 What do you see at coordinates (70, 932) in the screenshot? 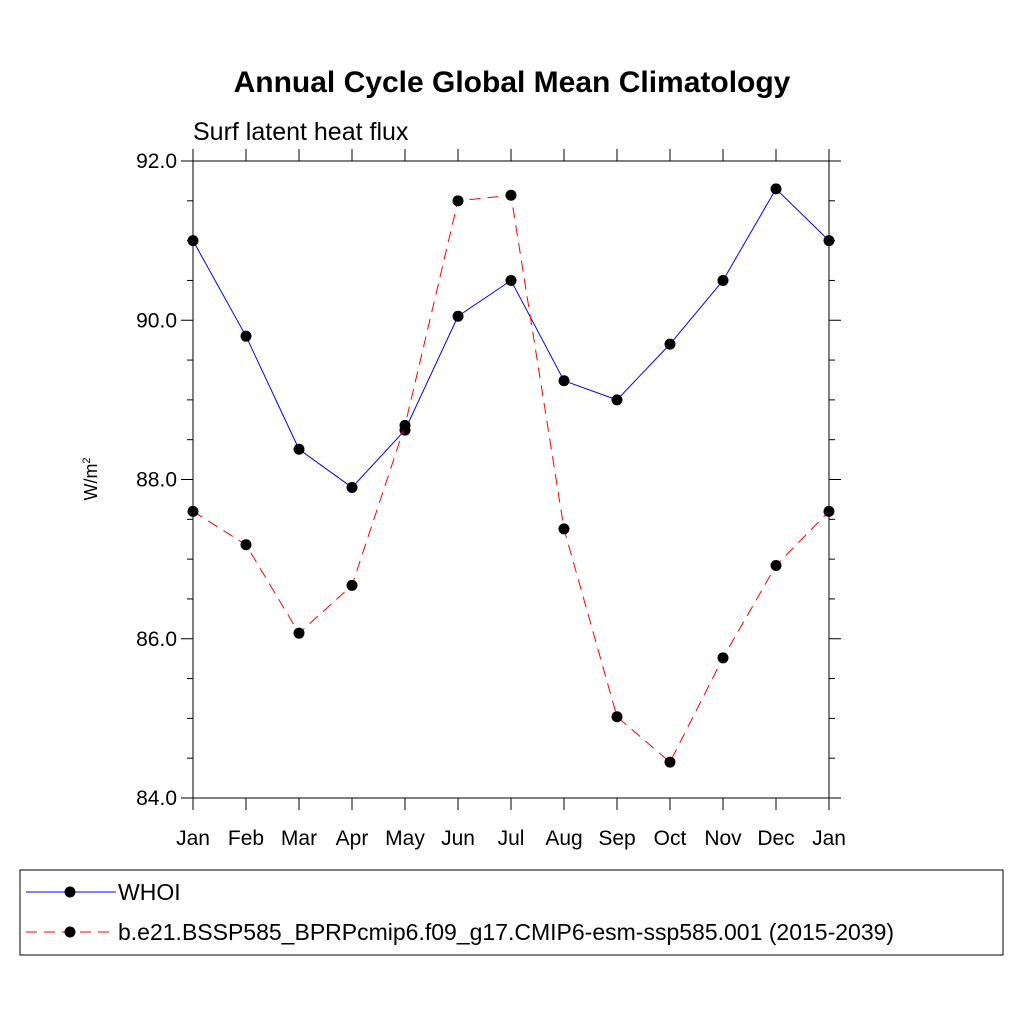
I see `legend-swatch-marker-cmip6` at bounding box center [70, 932].